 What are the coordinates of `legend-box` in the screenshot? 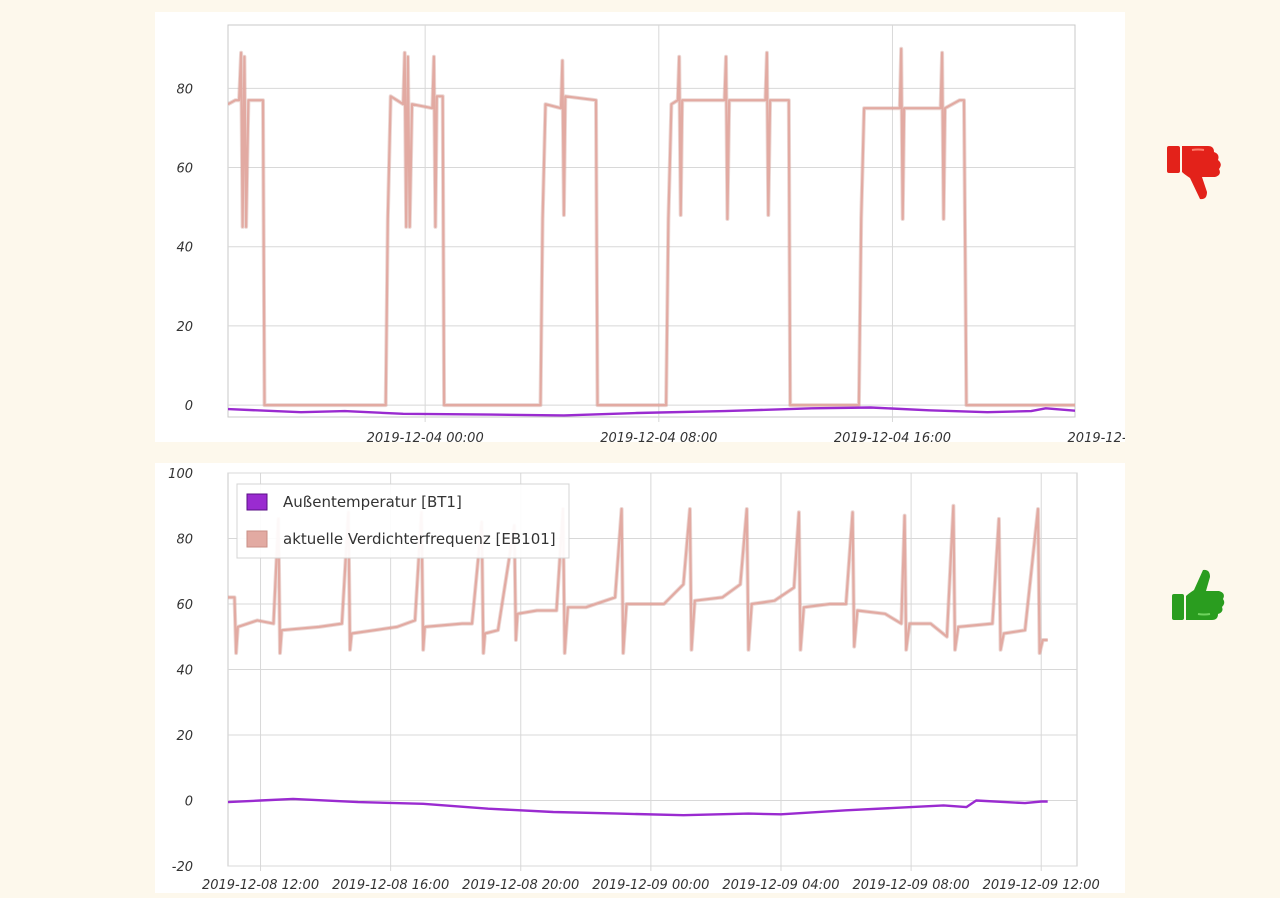 It's located at (403, 521).